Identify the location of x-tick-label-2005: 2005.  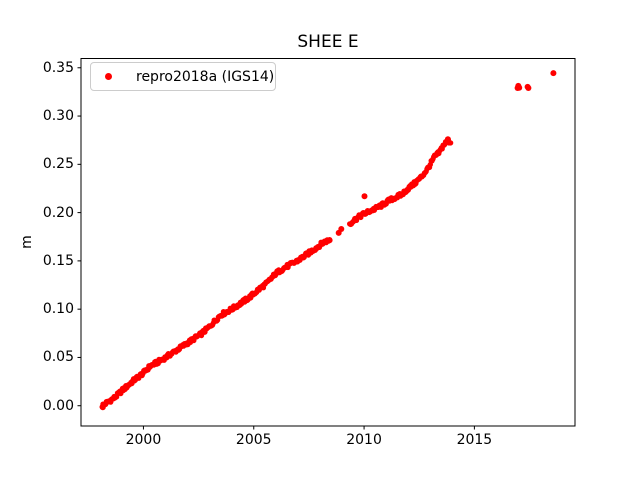
(253, 440).